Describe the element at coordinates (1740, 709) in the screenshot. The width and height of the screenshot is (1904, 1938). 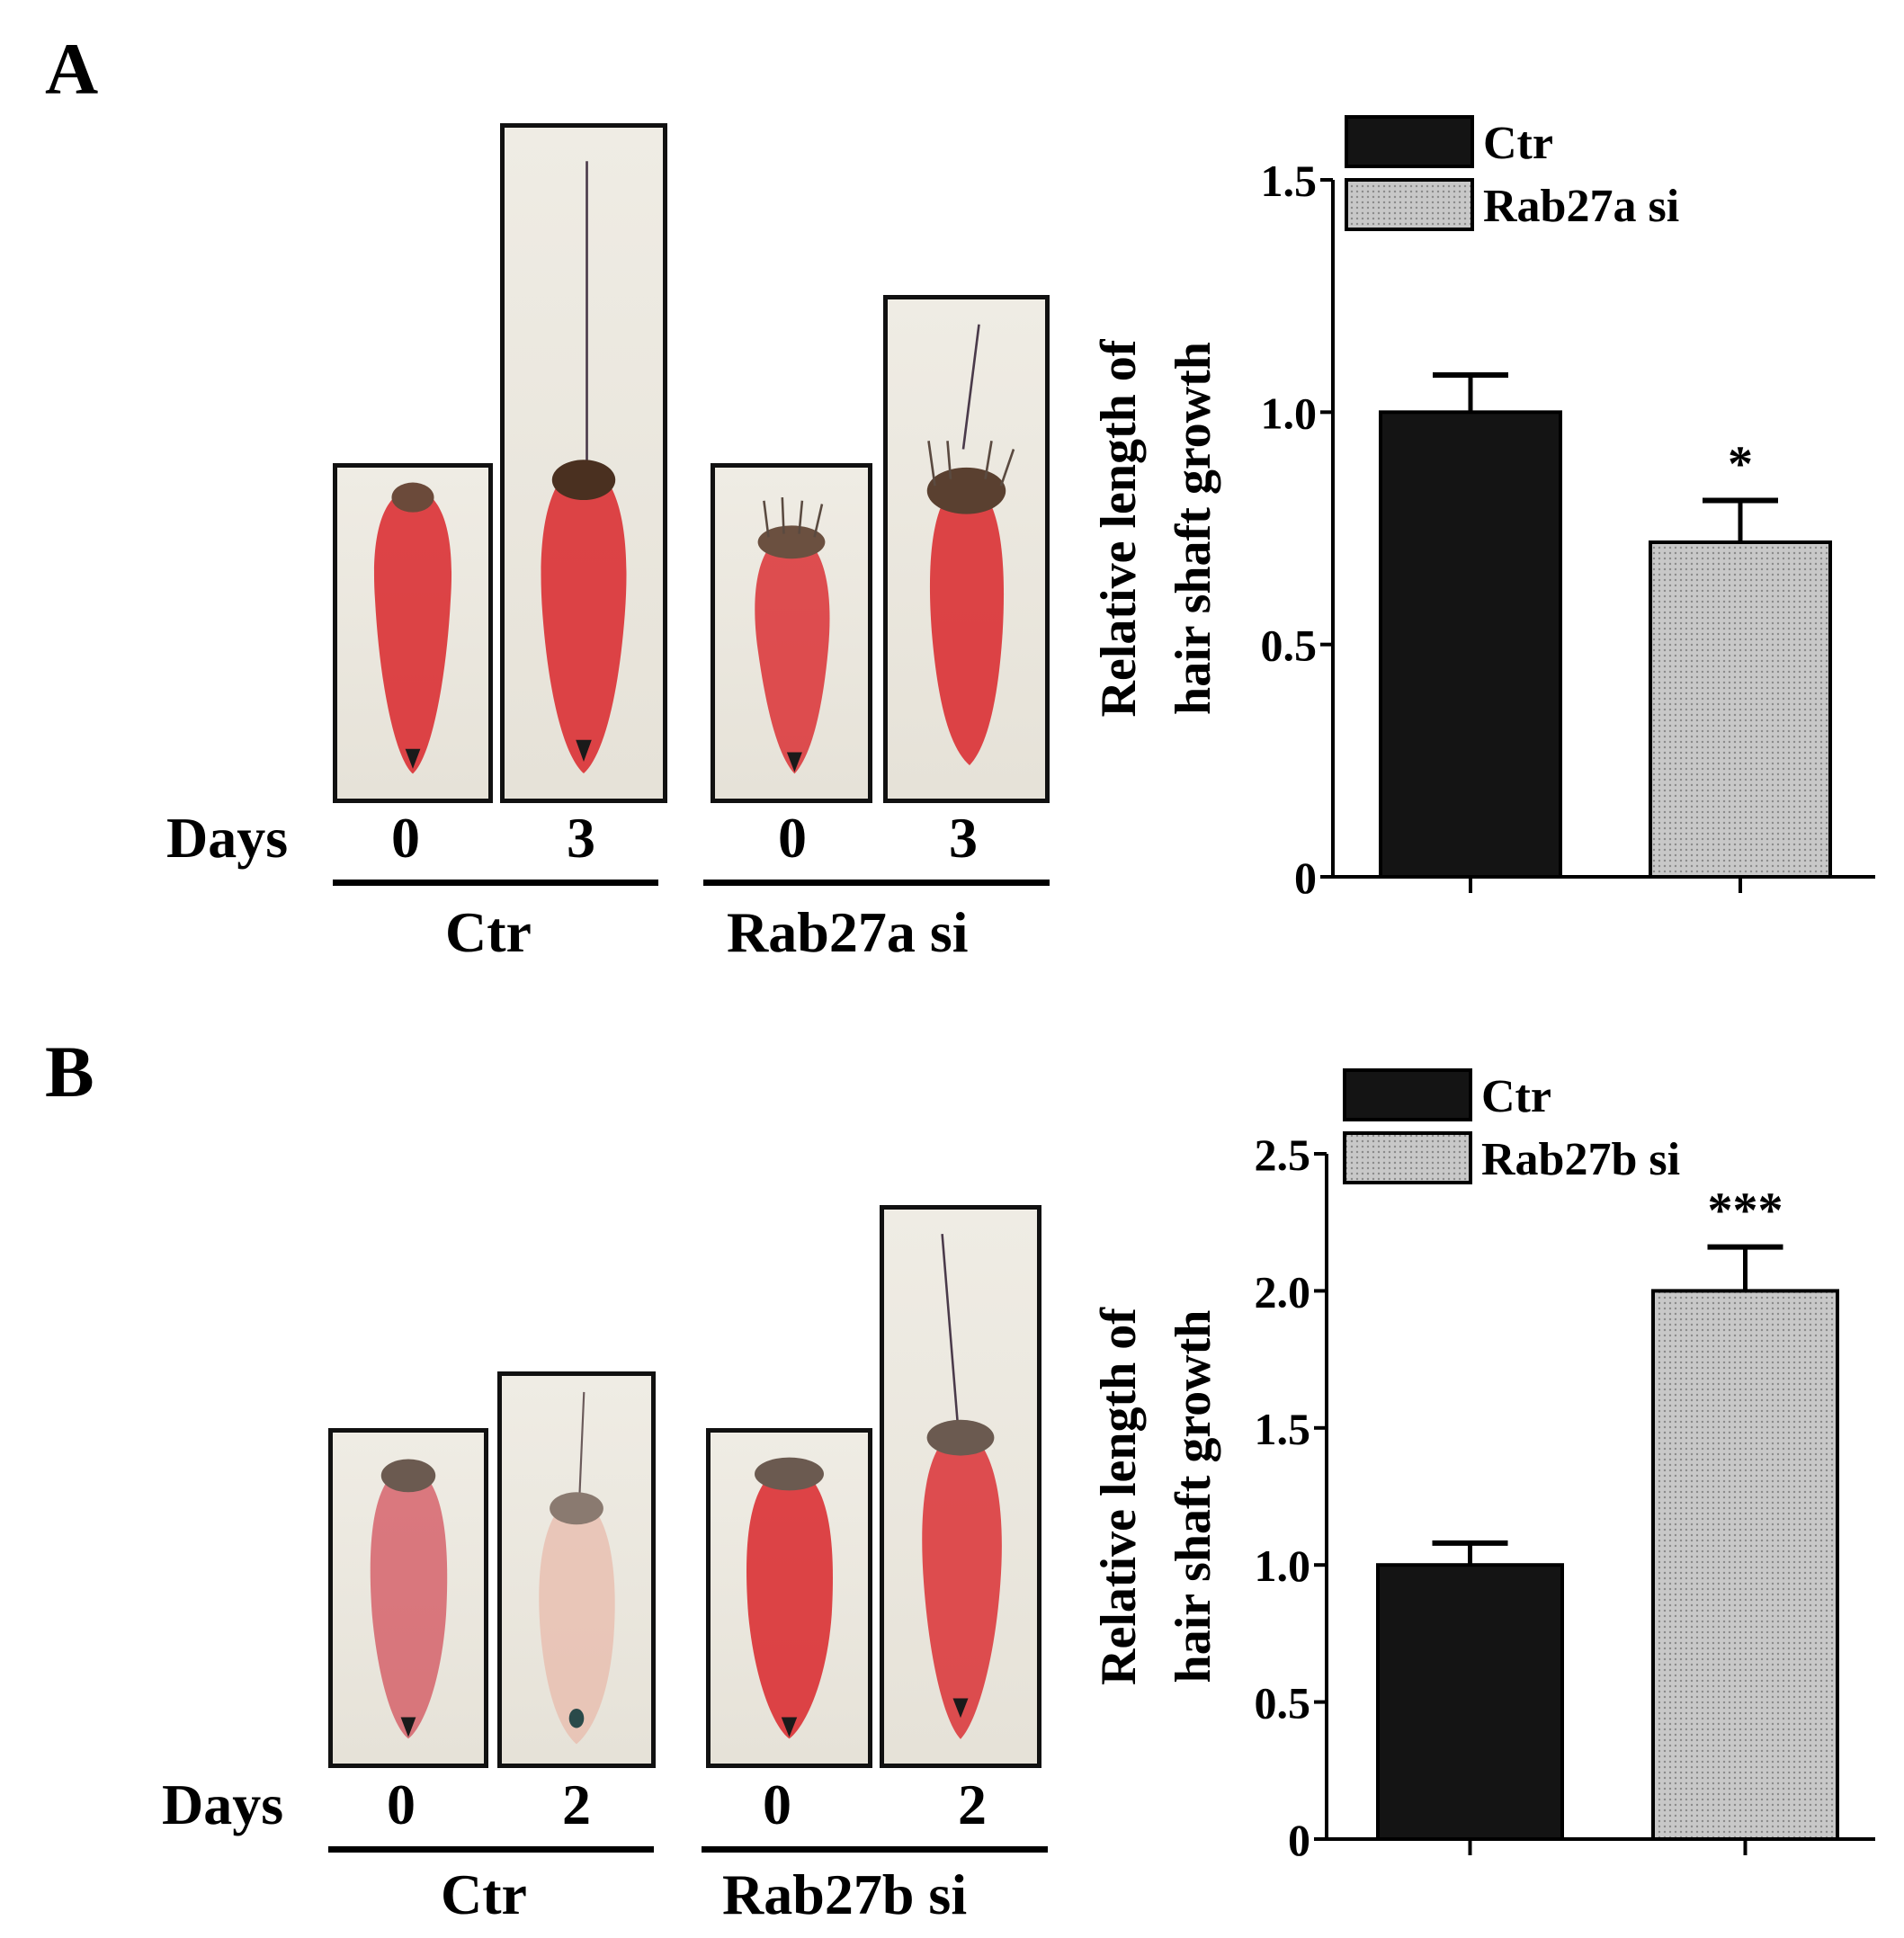
I see `bar-si-a` at that location.